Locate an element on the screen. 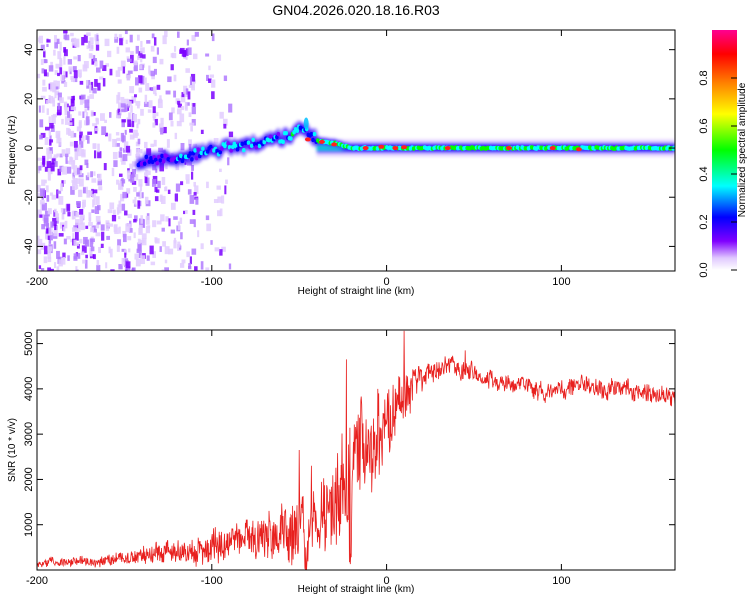 Image resolution: width=750 pixels, height=600 pixels. colorbar-axis: 0.0 0.2 0.4 0.6 0.8 is located at coordinates (717, 174).